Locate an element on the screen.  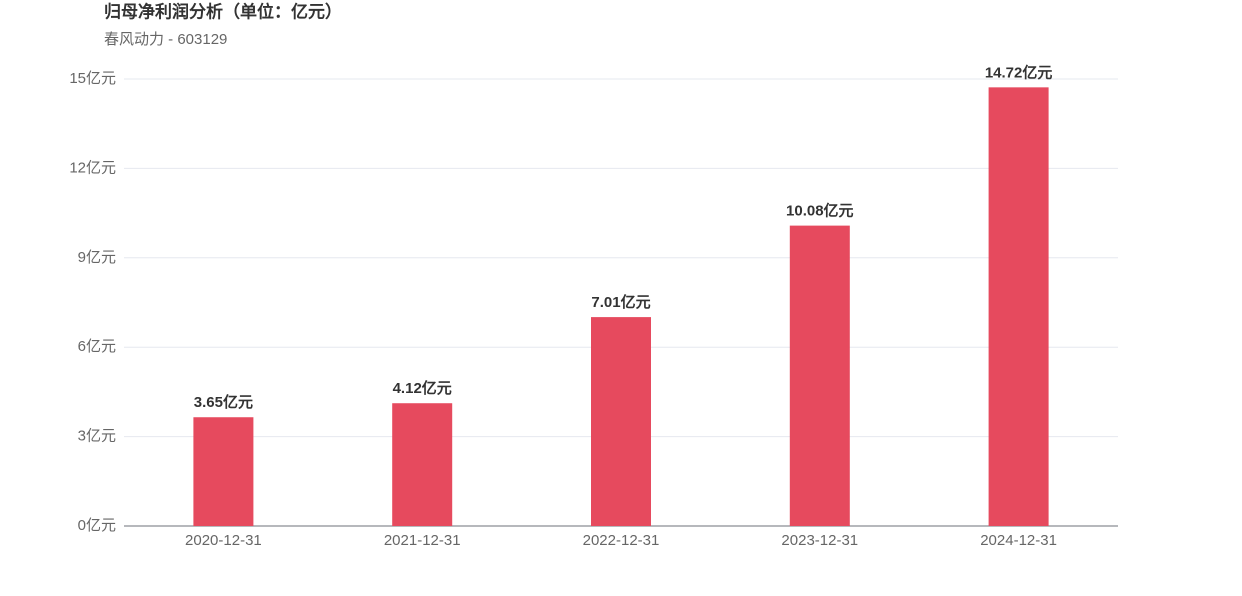
x-tick-label: 2024-12-31 is located at coordinates (1018, 540).